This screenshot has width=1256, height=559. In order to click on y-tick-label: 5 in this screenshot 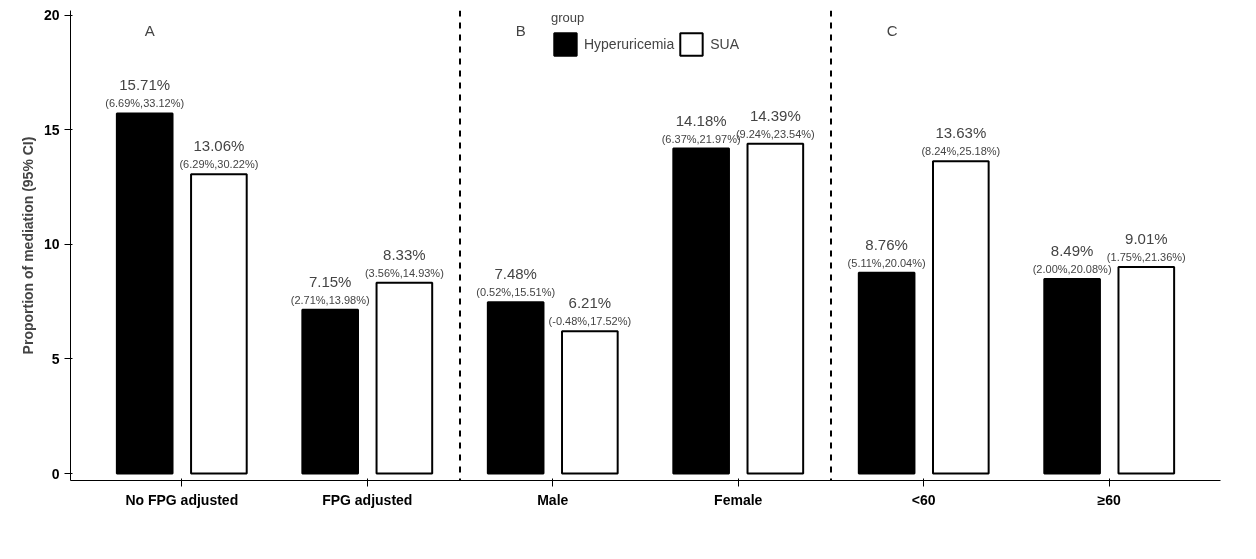, I will do `click(55, 358)`.